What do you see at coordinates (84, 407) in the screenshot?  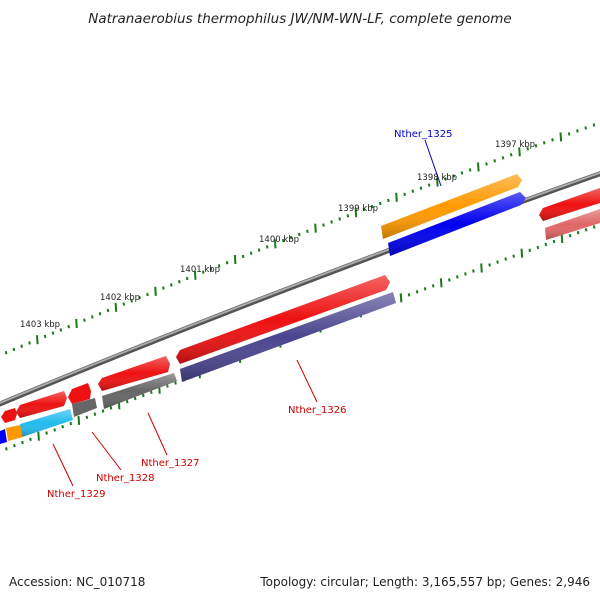 I see `gene-gray-small` at bounding box center [84, 407].